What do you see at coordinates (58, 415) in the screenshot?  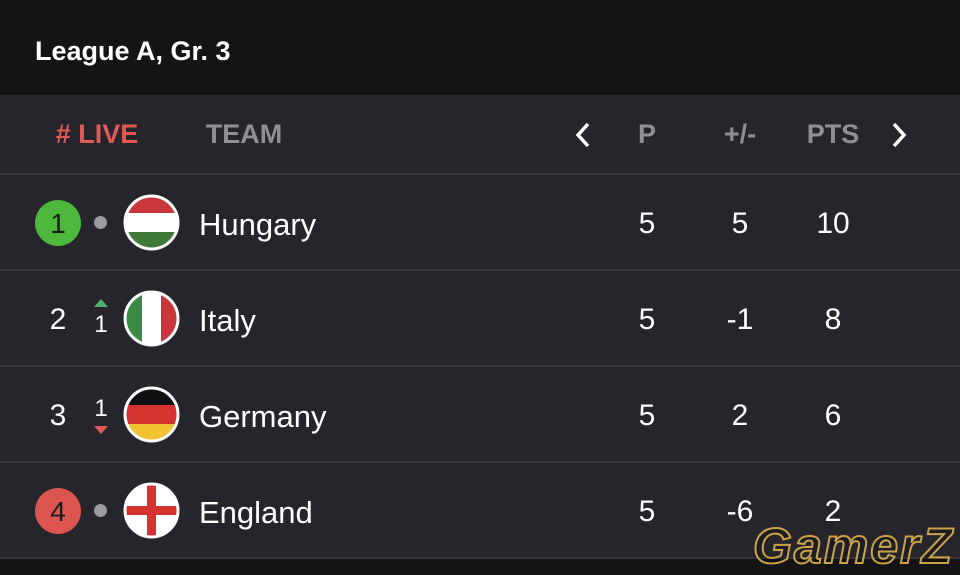 I see `rank: 3` at bounding box center [58, 415].